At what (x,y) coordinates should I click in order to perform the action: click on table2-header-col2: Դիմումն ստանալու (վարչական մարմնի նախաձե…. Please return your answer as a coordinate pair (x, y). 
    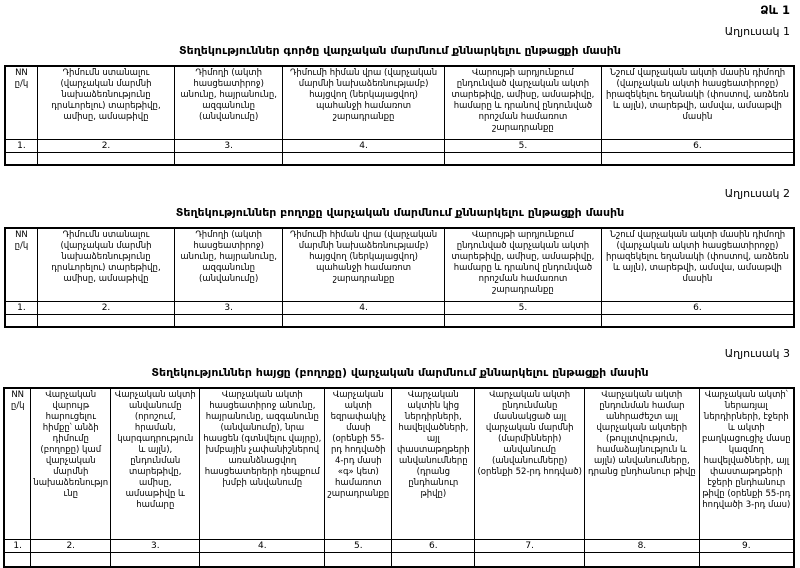
    Looking at the image, I should click on (106, 264).